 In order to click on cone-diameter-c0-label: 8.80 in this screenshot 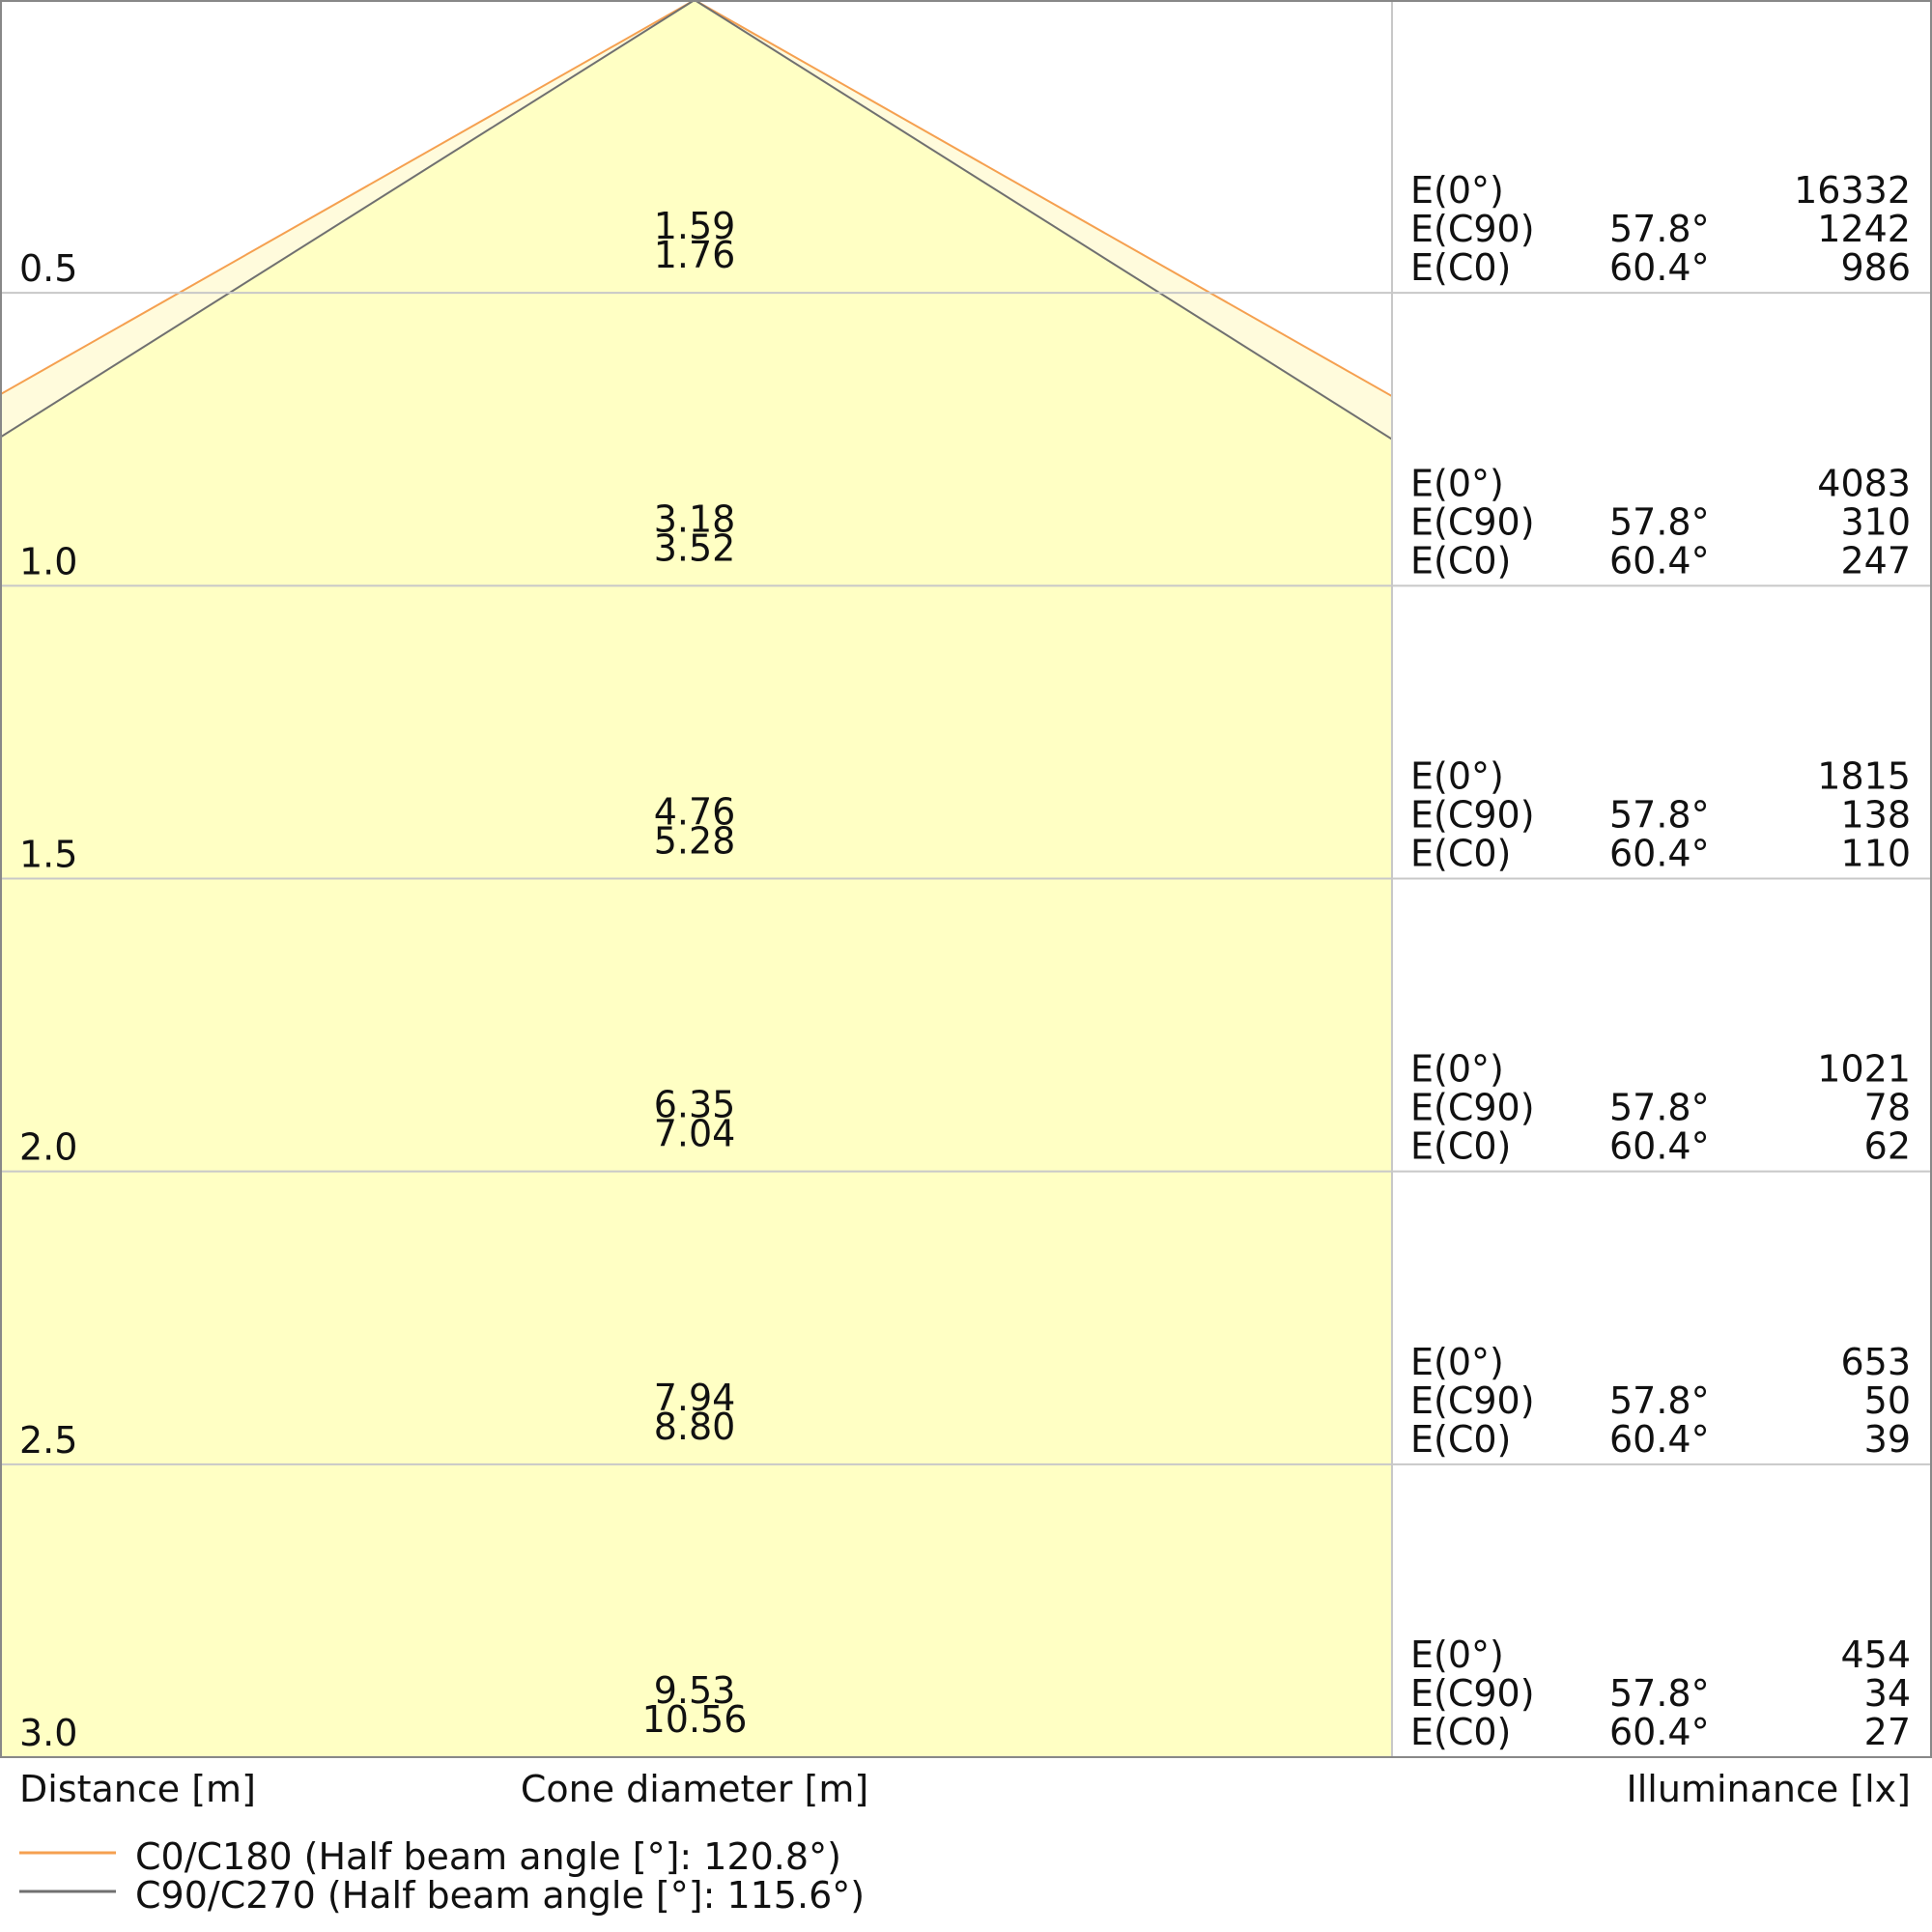, I will do `click(695, 1427)`.